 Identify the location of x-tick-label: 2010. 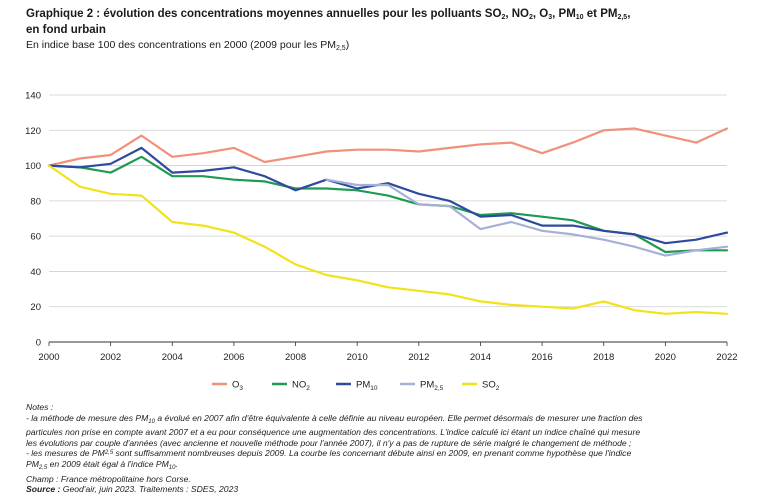
(357, 357).